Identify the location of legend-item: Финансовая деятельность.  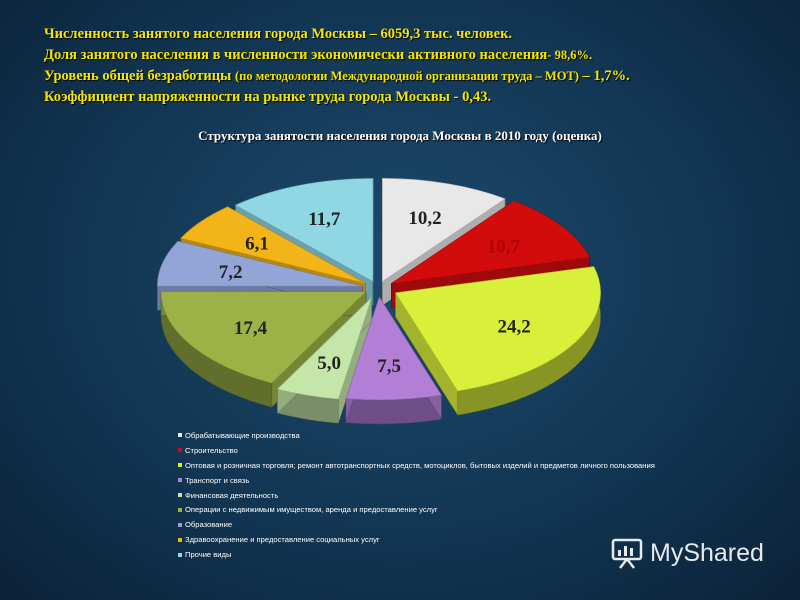
(478, 495).